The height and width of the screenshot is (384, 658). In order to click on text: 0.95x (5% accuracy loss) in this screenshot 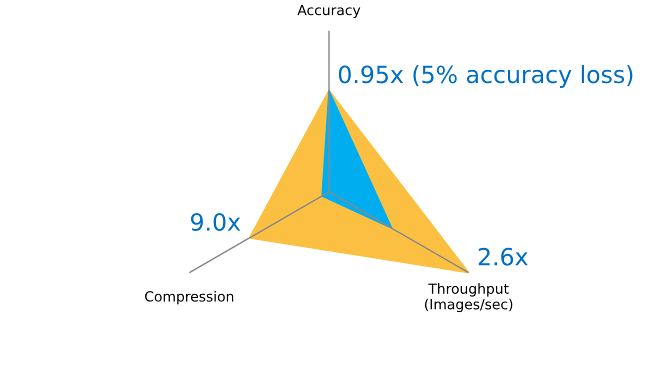, I will do `click(485, 76)`.